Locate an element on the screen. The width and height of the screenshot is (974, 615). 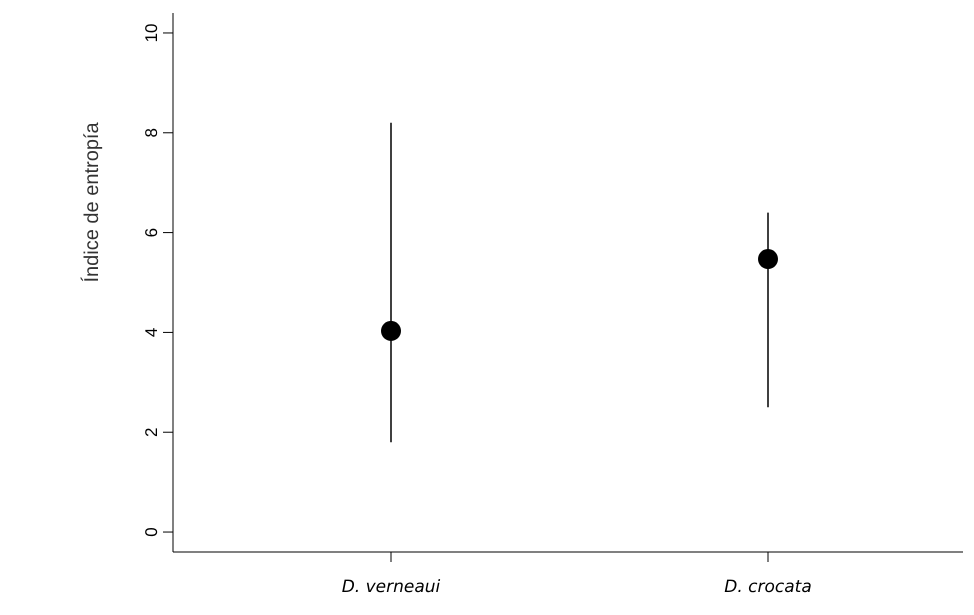
y-tick-label: 2 is located at coordinates (151, 432).